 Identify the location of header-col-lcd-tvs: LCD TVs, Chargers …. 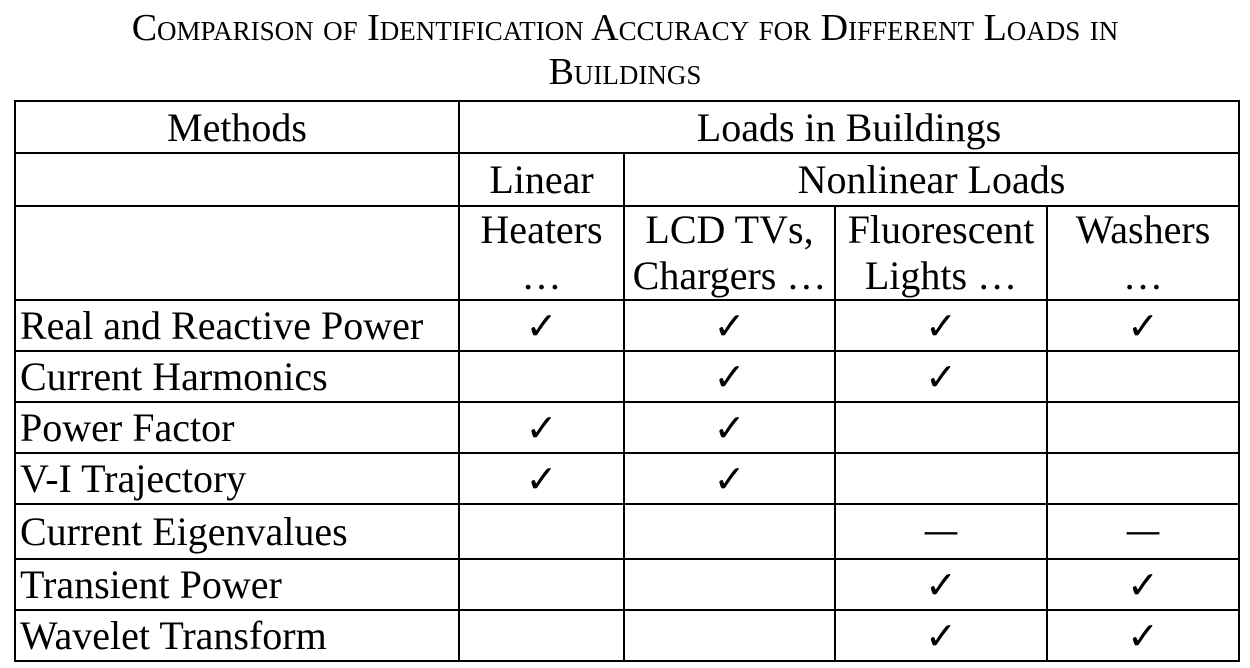
(729, 253).